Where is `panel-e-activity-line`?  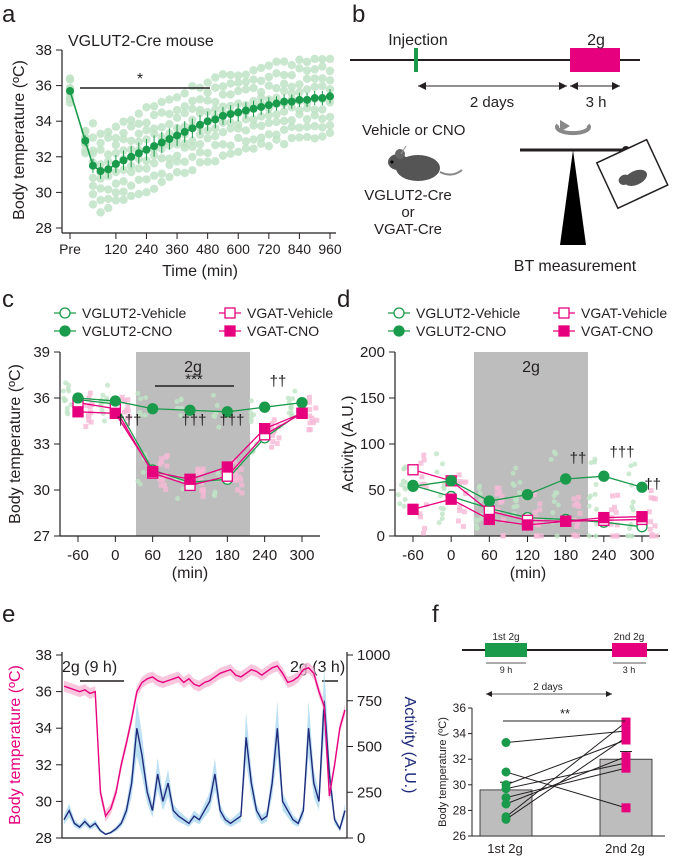 panel-e-activity-line is located at coordinates (204, 768).